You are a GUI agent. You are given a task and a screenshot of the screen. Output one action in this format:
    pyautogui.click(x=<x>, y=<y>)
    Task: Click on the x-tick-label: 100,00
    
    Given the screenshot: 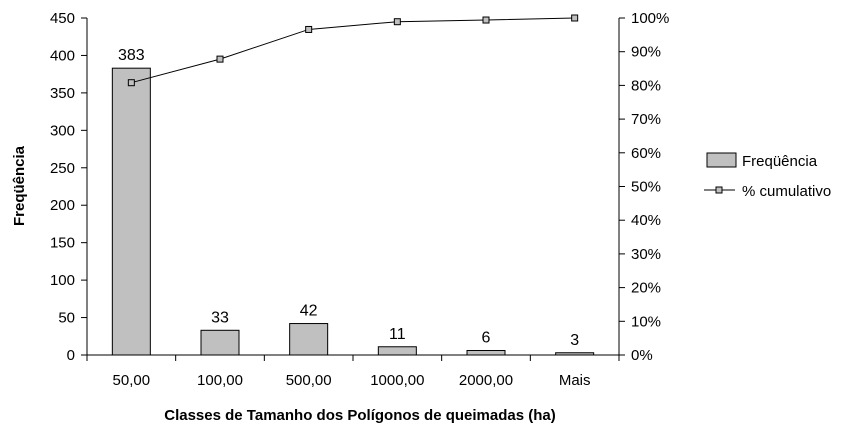 What is the action you would take?
    pyautogui.click(x=220, y=380)
    